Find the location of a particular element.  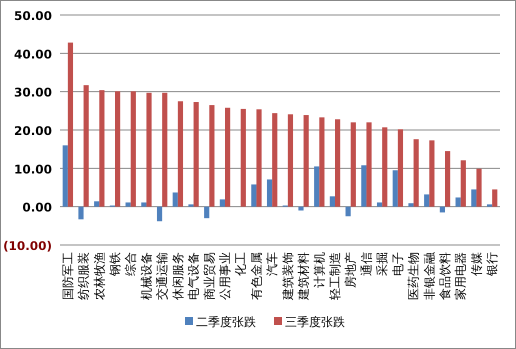

y-tick-label: (10.00) is located at coordinates (27, 246).